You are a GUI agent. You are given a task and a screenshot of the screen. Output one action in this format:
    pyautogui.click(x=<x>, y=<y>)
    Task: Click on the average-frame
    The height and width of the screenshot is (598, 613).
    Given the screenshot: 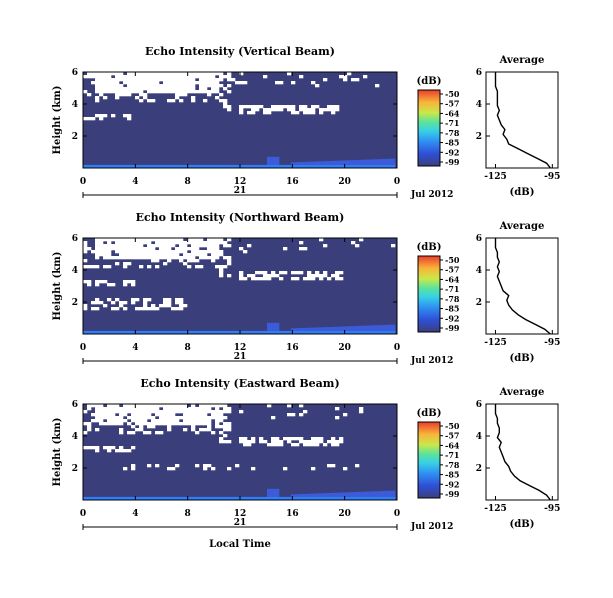 What is the action you would take?
    pyautogui.click(x=522, y=120)
    